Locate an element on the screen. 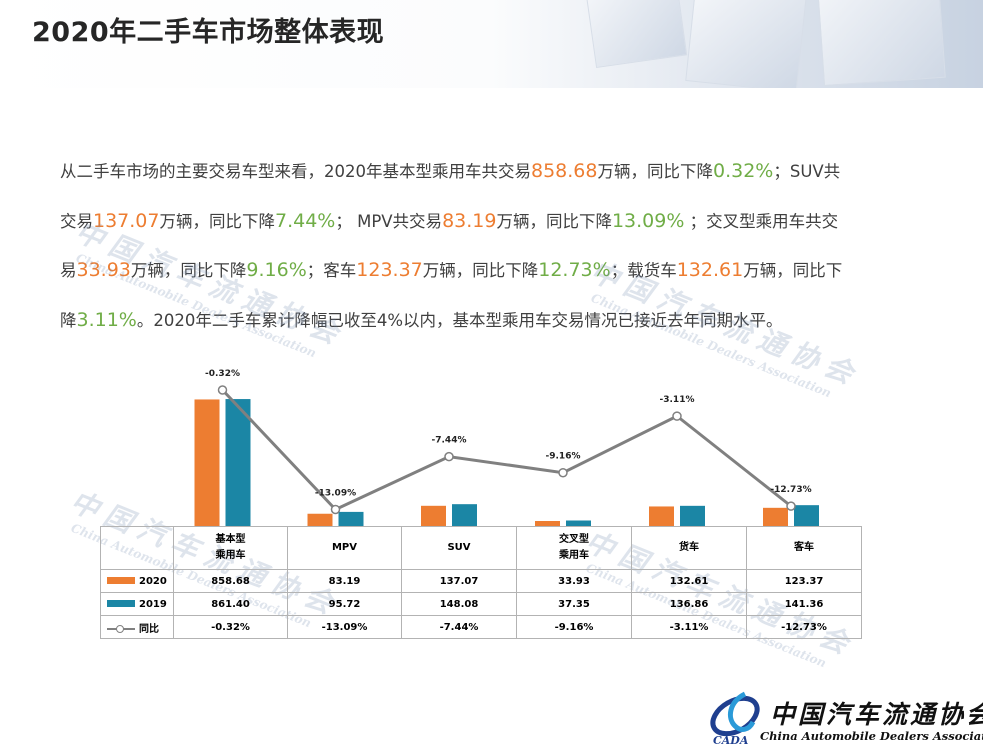  table-cell: 861.40 is located at coordinates (230, 604).